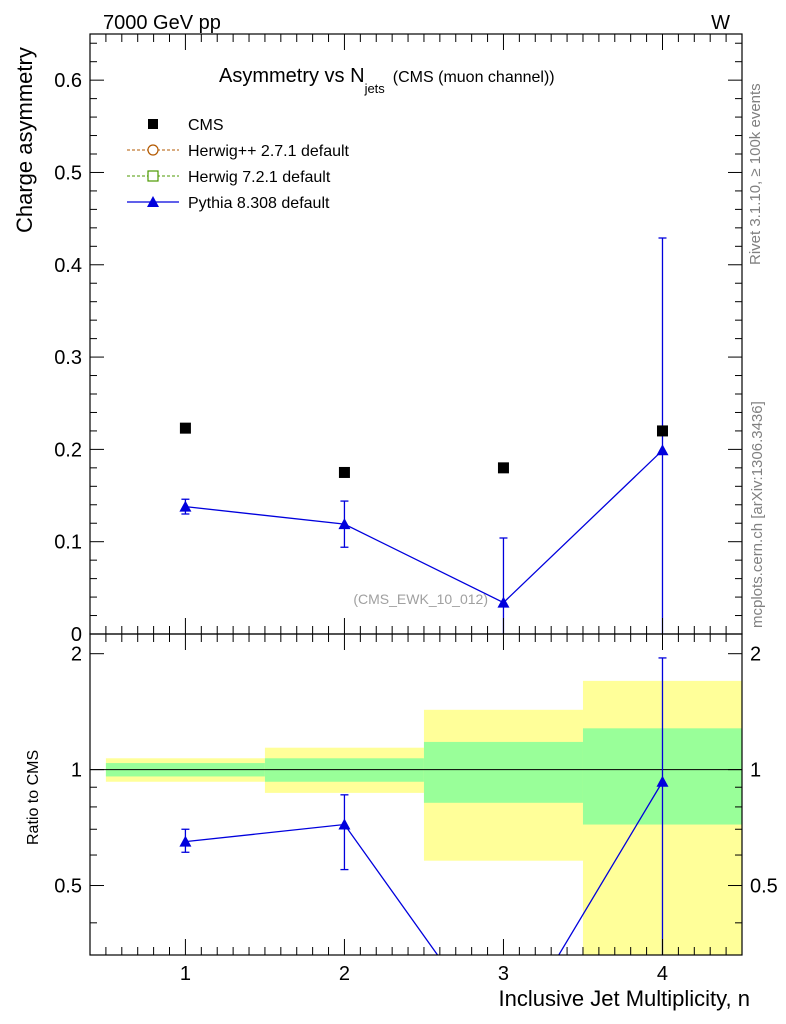 Image resolution: width=786 pixels, height=1024 pixels. I want to click on legend-label: CMS, so click(206, 125).